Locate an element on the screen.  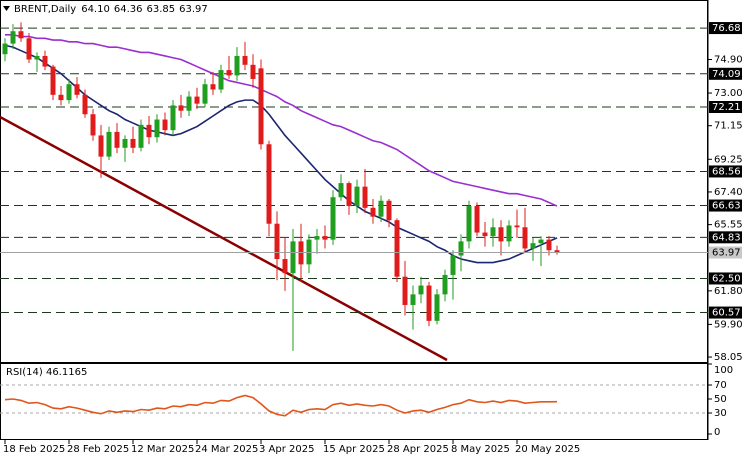
y-tick-label: 73.00 is located at coordinates (728, 93).